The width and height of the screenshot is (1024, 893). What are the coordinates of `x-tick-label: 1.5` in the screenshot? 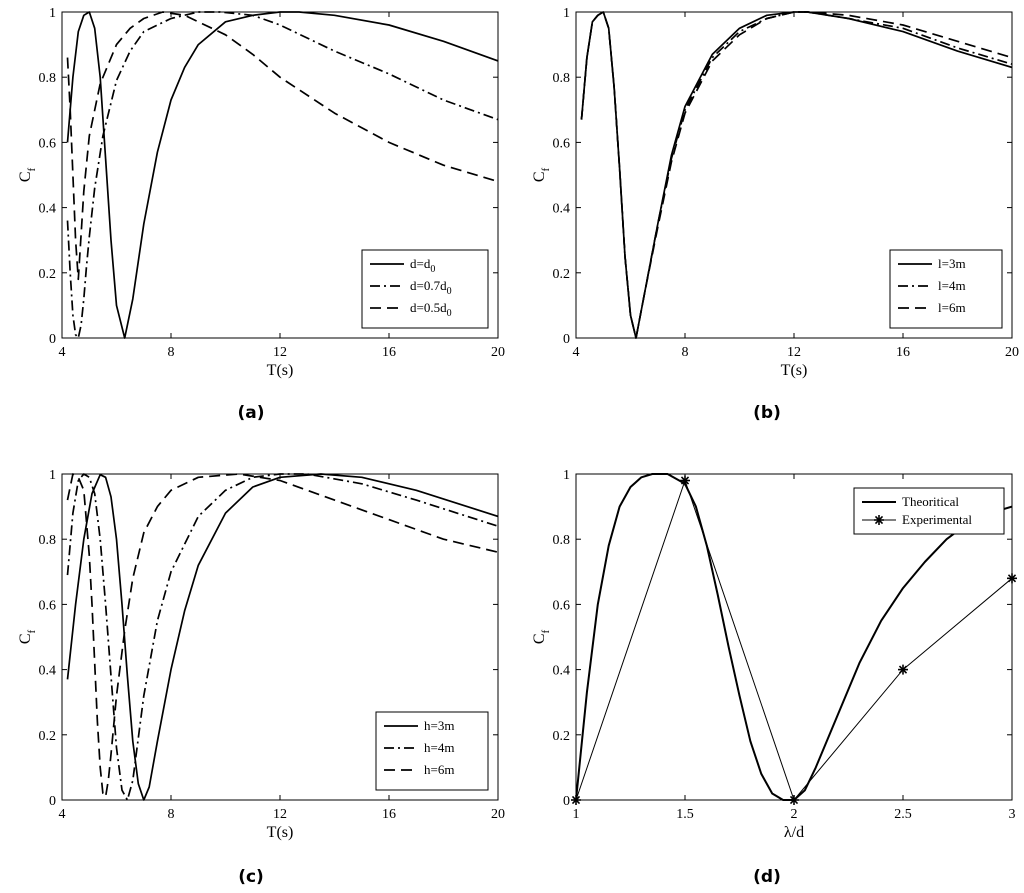 It's located at (685, 814).